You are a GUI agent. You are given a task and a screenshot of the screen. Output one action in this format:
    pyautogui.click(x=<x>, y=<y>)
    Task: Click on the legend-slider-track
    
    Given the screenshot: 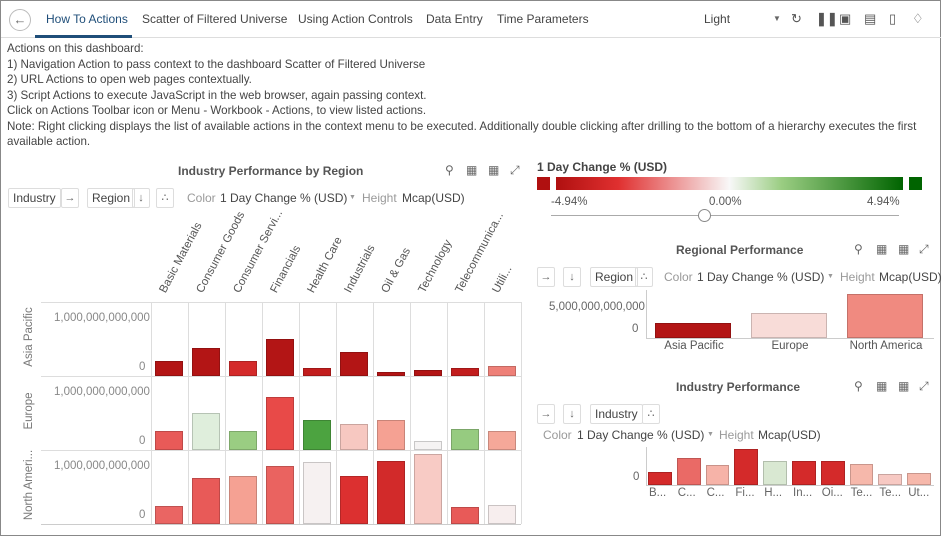 What is the action you would take?
    pyautogui.click(x=725, y=215)
    